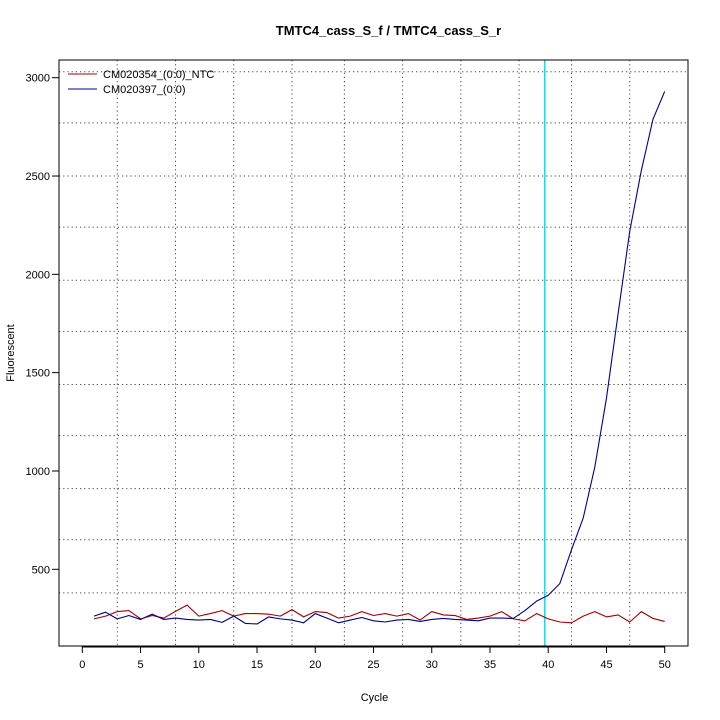 Image resolution: width=720 pixels, height=720 pixels. I want to click on x-tick-label: 45, so click(606, 665).